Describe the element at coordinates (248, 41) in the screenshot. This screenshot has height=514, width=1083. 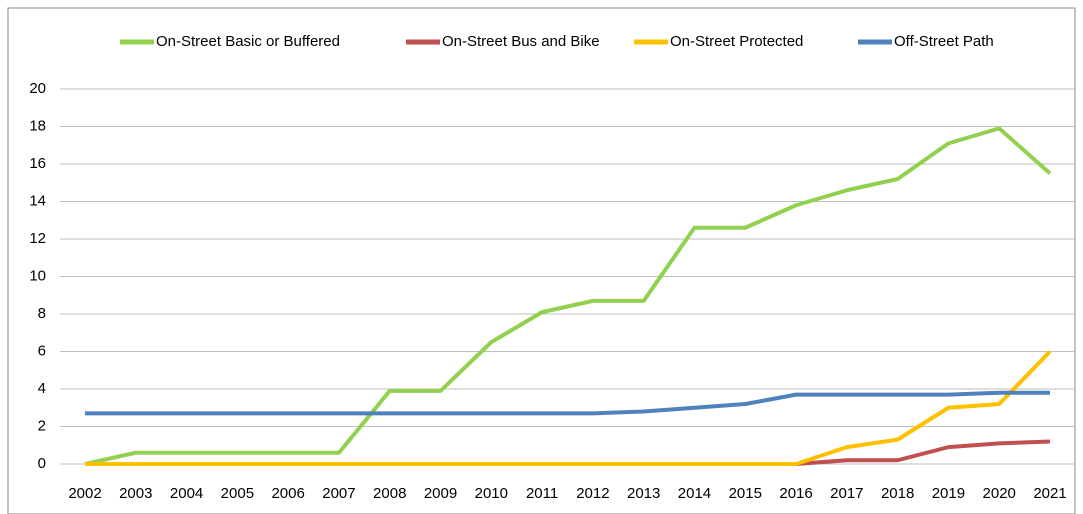
I see `legend-label: On-Street Basic or Buffered` at that location.